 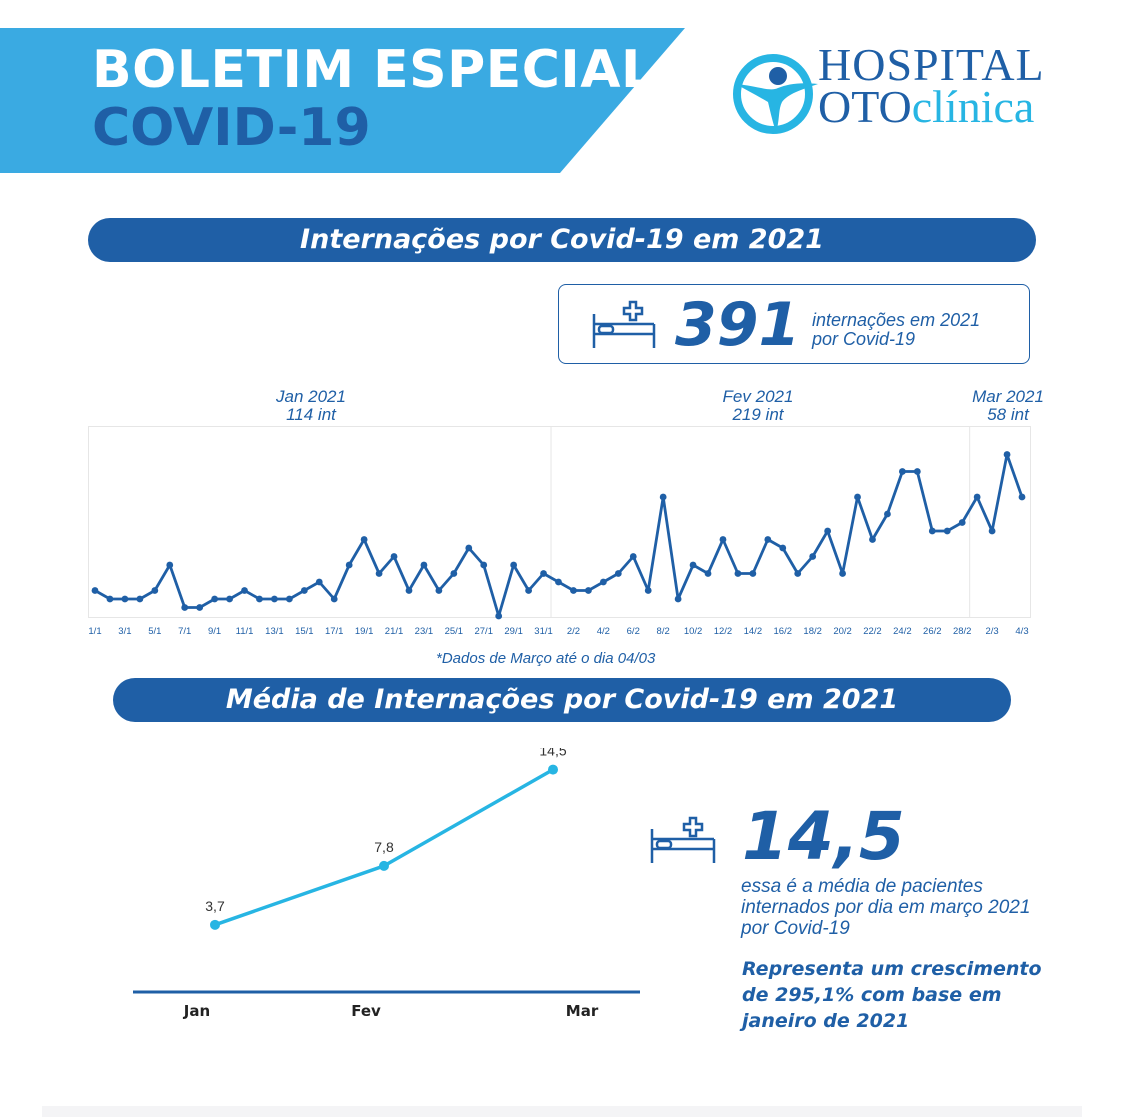 What do you see at coordinates (723, 631) in the screenshot?
I see `x-tick-label: 12/2` at bounding box center [723, 631].